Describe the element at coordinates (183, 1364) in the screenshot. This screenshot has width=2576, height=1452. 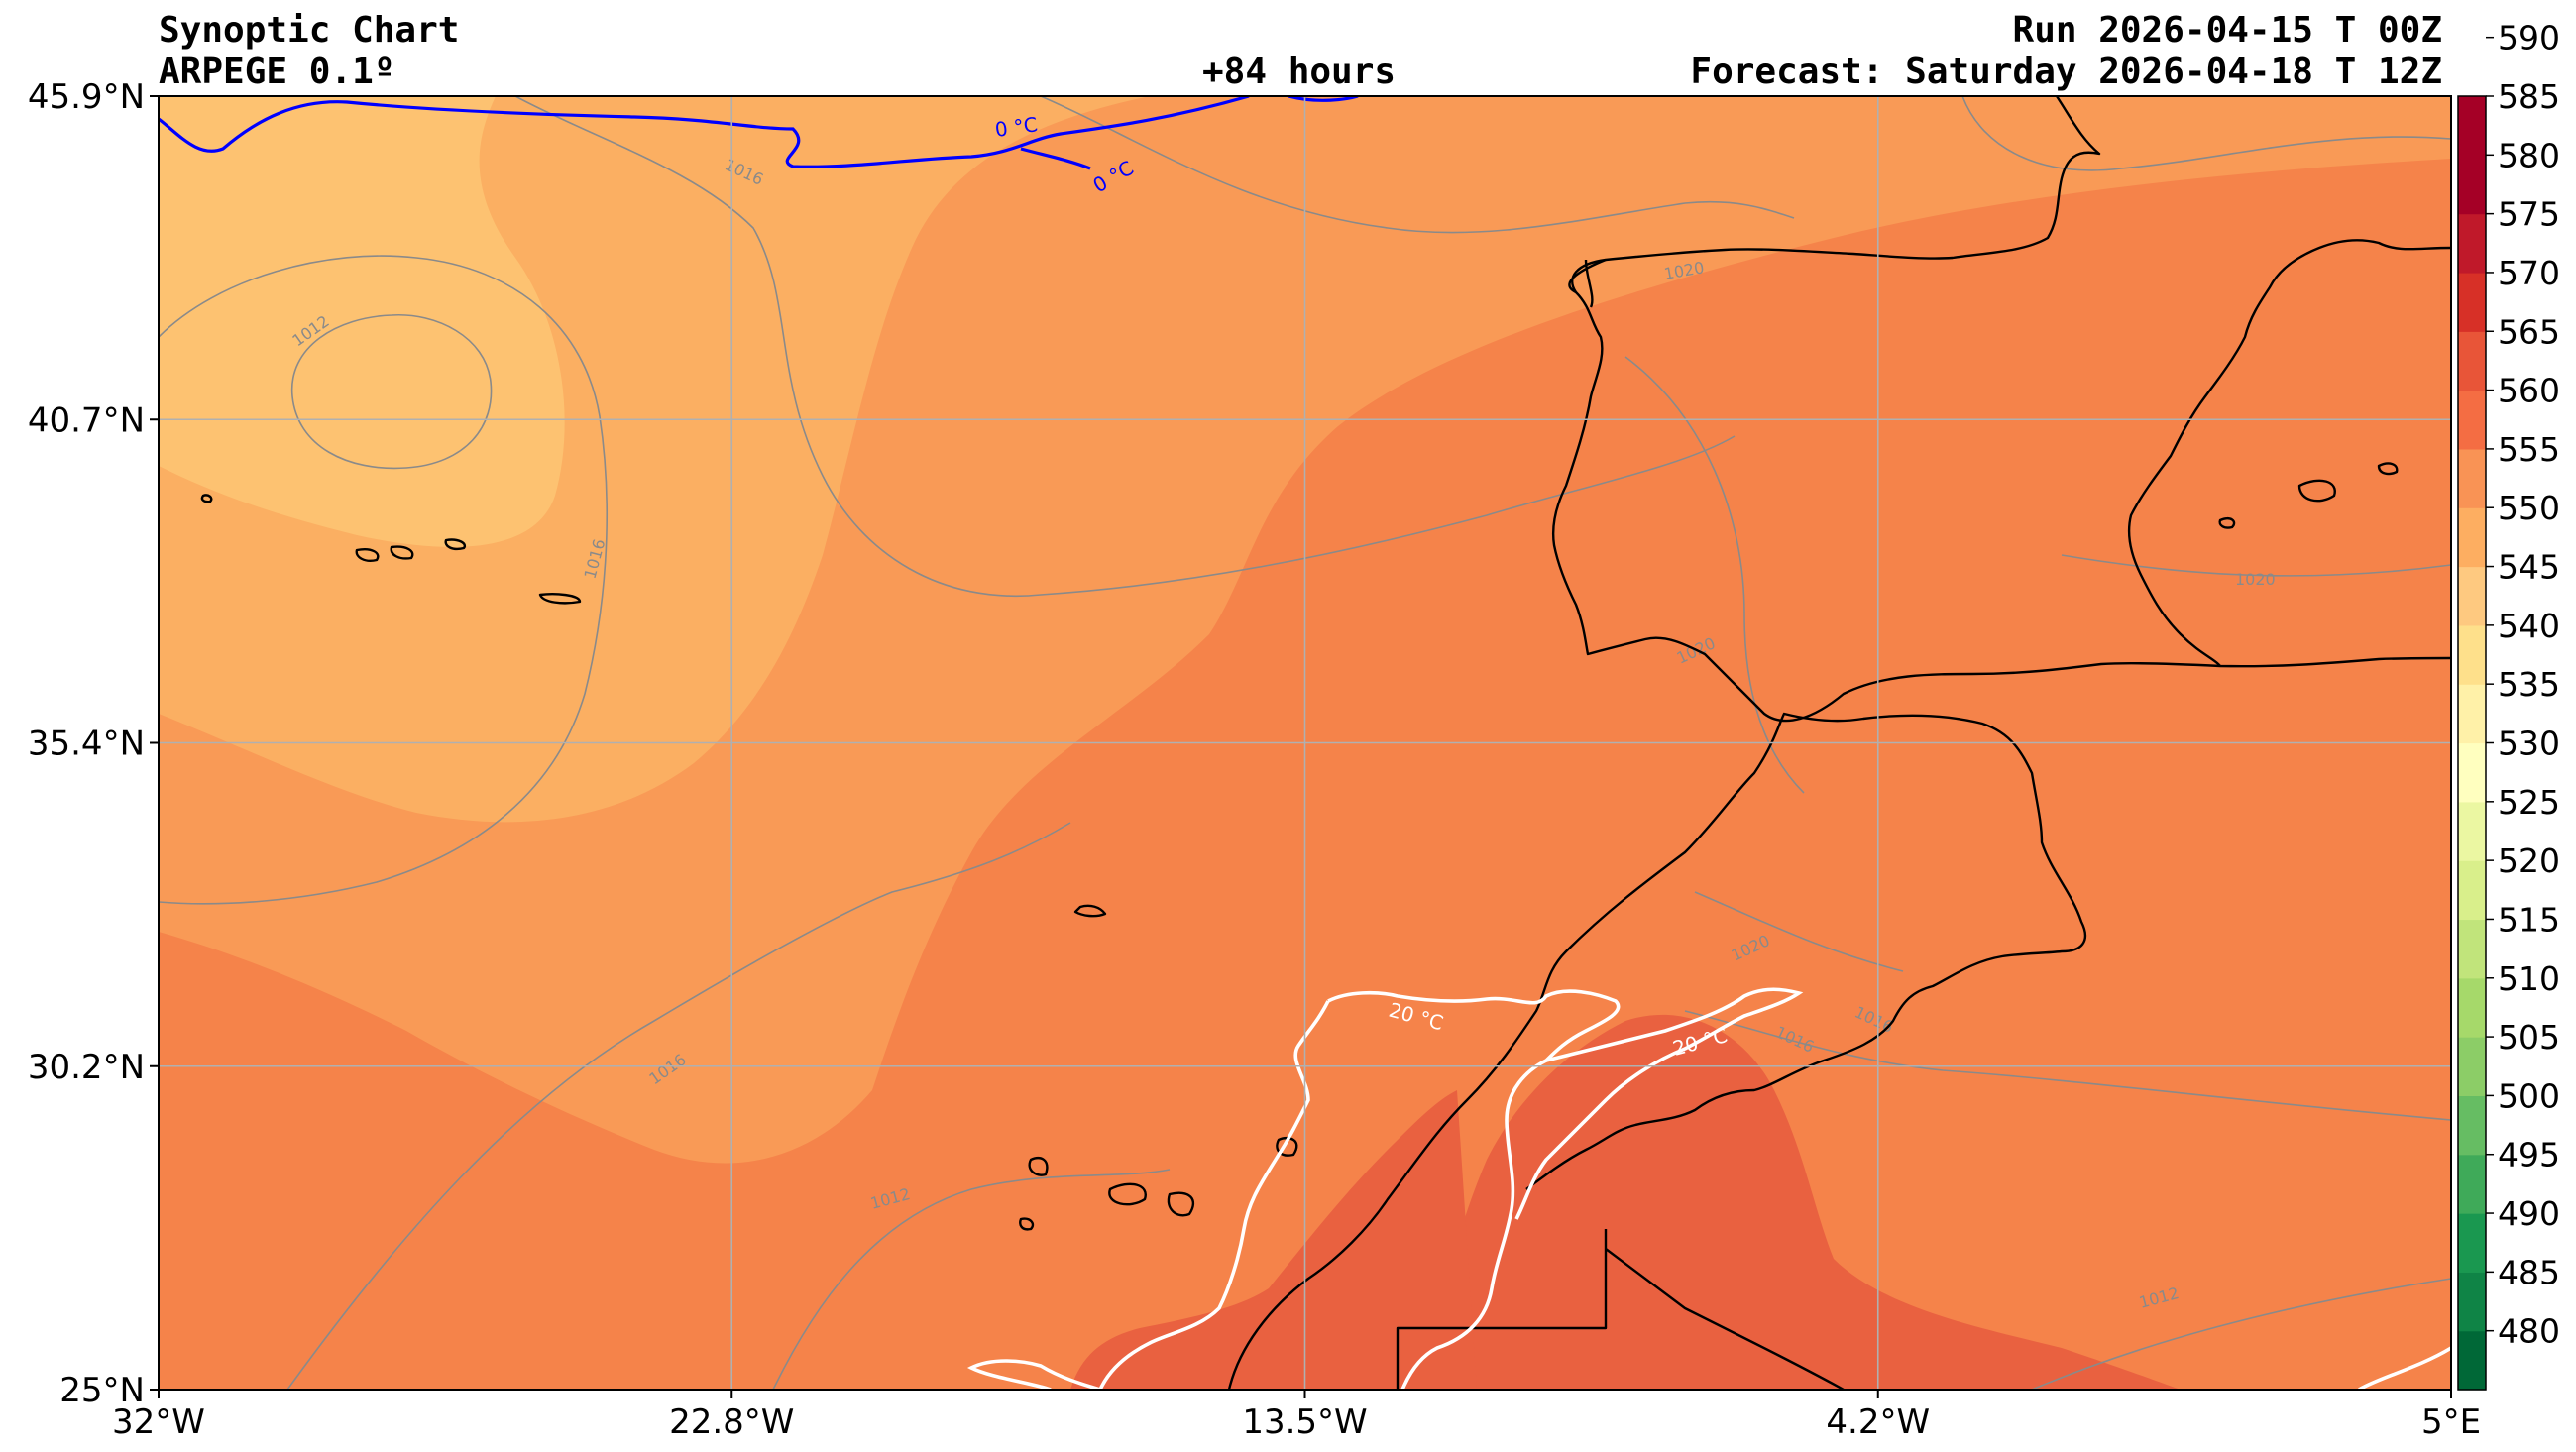
I see `band-575-580-left` at that location.